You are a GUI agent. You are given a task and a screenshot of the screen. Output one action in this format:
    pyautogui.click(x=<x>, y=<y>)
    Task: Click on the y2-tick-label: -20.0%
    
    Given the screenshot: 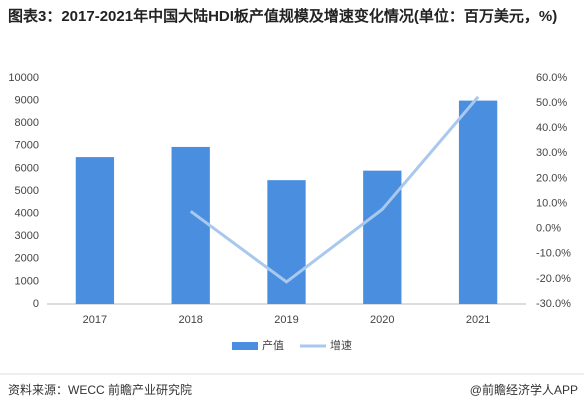 What is the action you would take?
    pyautogui.click(x=553, y=279)
    